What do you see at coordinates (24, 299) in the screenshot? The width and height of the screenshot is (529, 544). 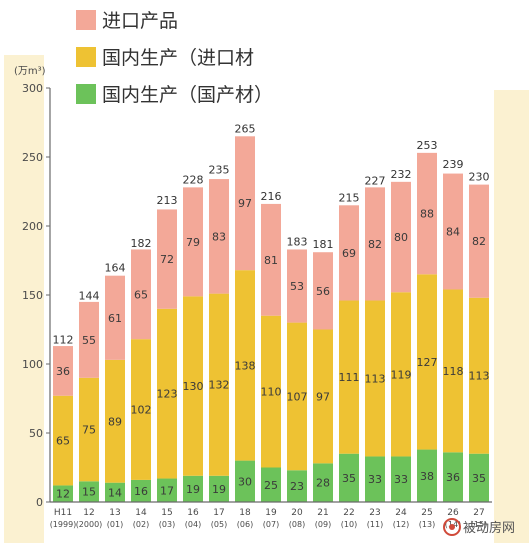 I see `background-panel-left` at bounding box center [24, 299].